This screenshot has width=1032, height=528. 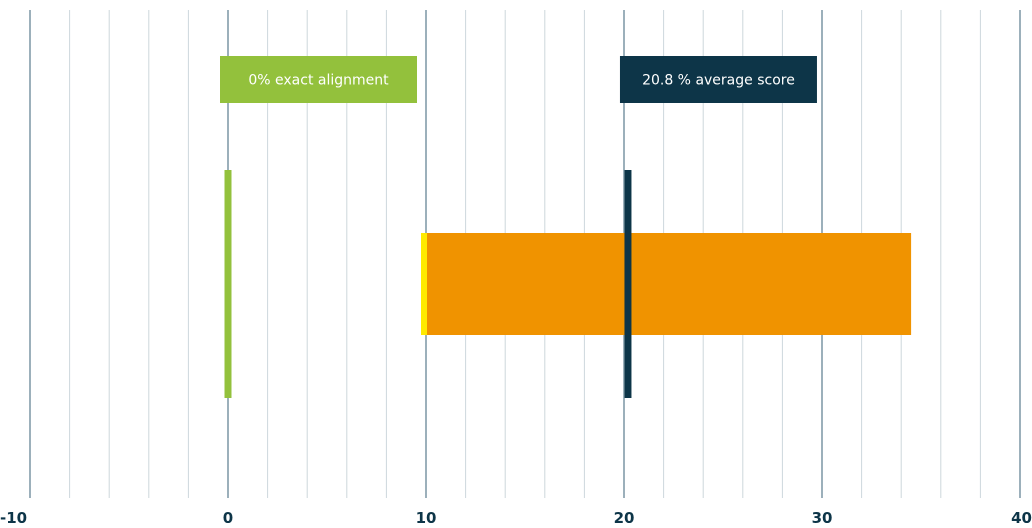 What do you see at coordinates (624, 518) in the screenshot?
I see `x-tick-label: 20` at bounding box center [624, 518].